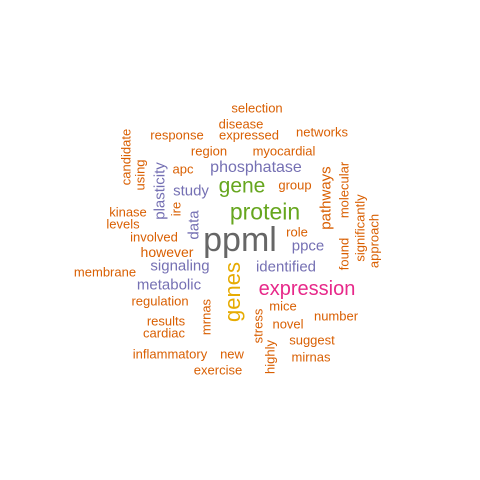  What do you see at coordinates (183, 169) in the screenshot?
I see `word-apc: apc` at bounding box center [183, 169].